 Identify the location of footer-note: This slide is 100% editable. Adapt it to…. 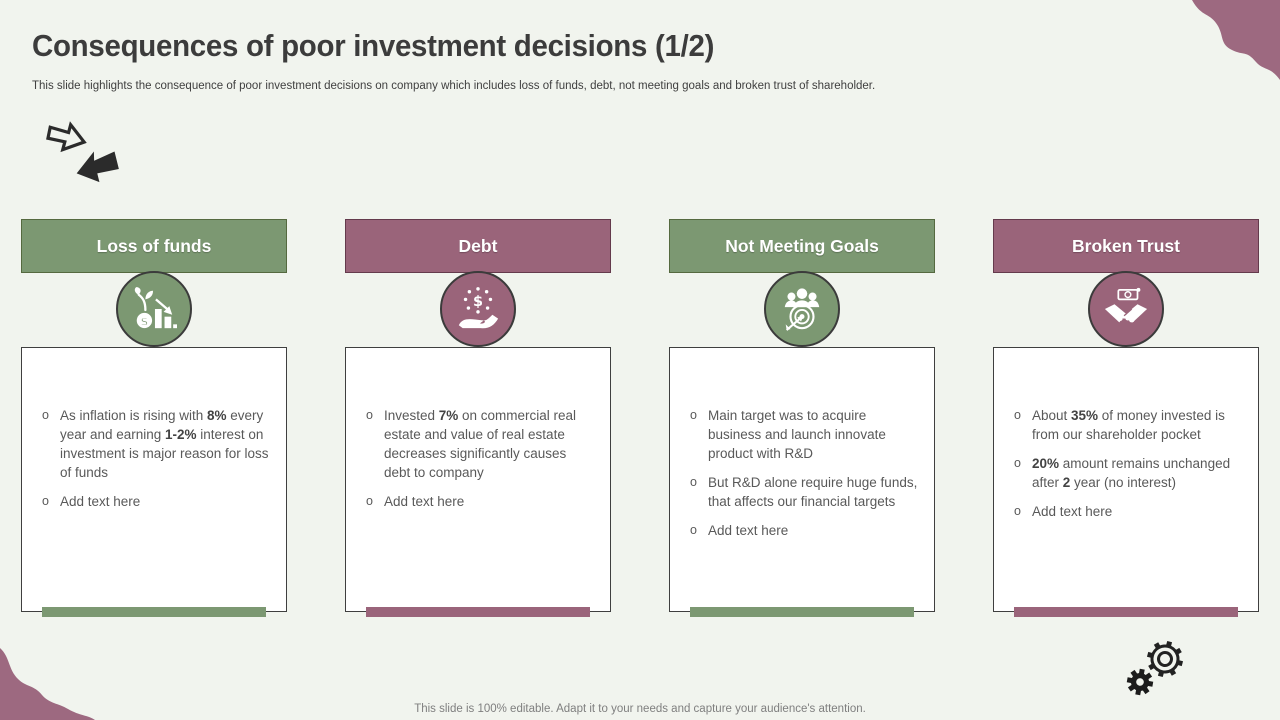
(640, 709).